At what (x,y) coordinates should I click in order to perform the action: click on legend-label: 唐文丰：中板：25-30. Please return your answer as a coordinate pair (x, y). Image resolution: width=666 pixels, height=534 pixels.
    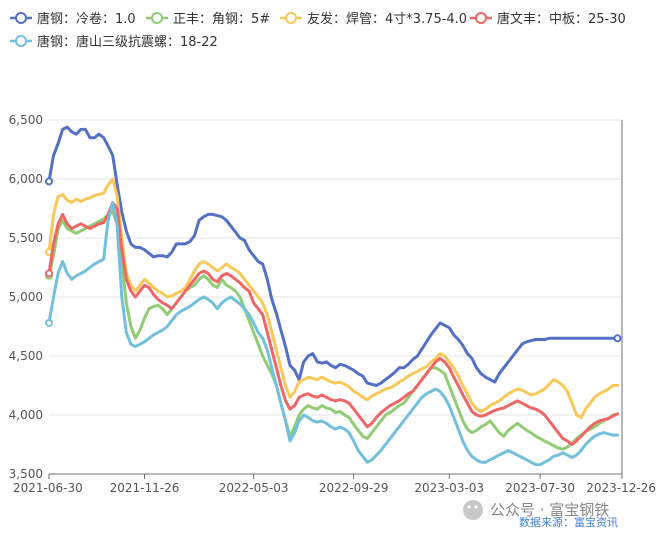
    Looking at the image, I should click on (561, 19).